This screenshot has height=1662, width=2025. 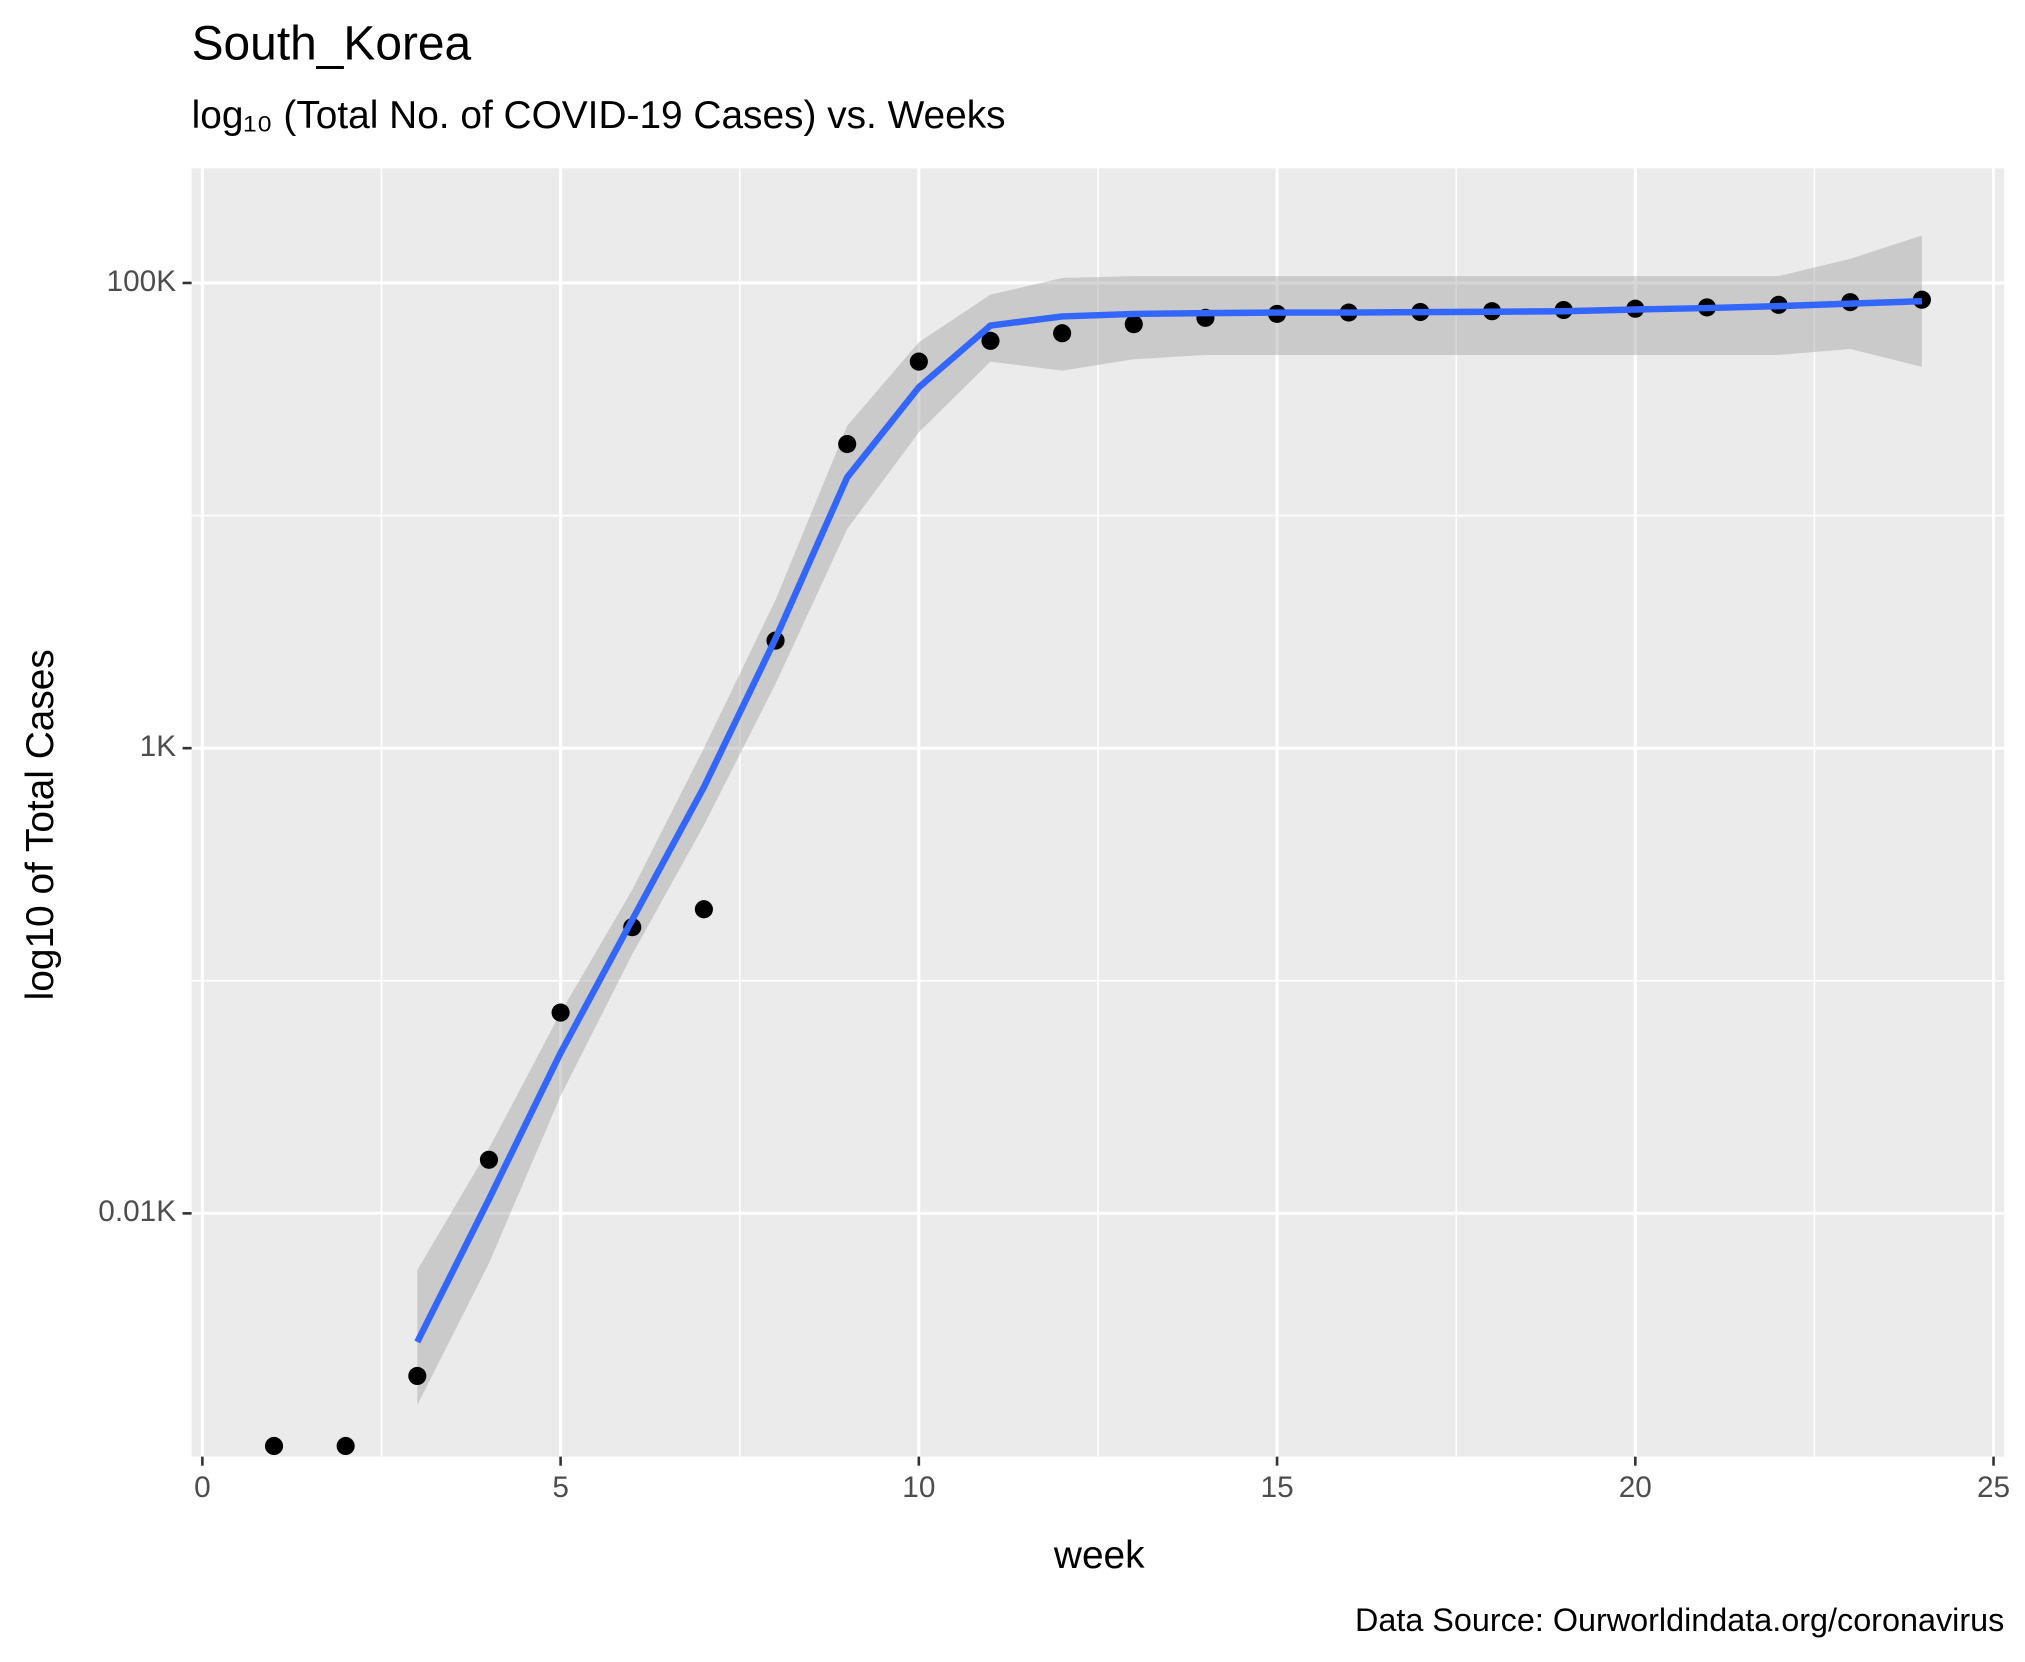 I want to click on x-tick-label: 15, so click(x=1277, y=1487).